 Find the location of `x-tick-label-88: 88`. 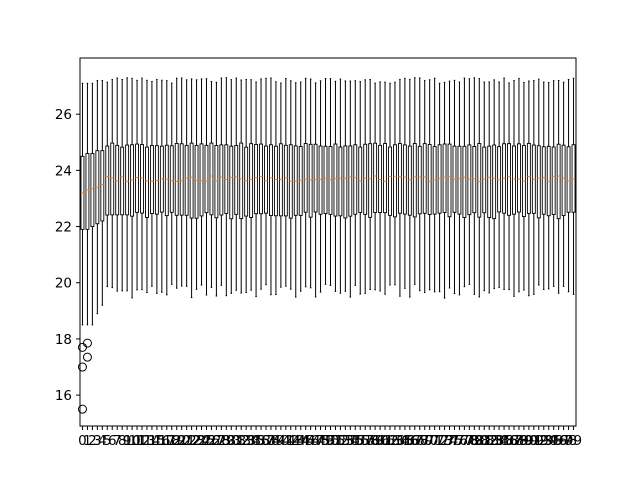

x-tick-label-88: 88 is located at coordinates (518, 441).